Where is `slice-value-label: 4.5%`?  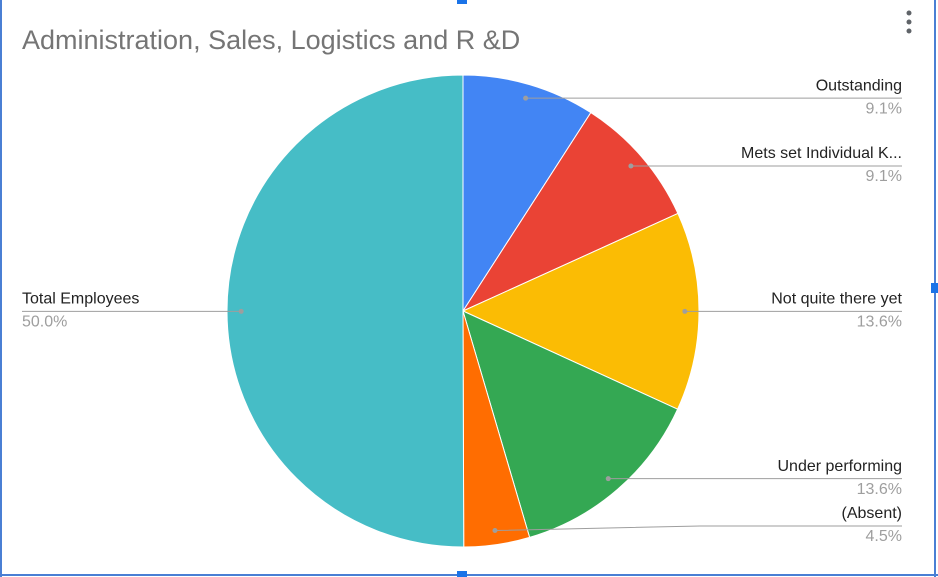 slice-value-label: 4.5% is located at coordinates (884, 536).